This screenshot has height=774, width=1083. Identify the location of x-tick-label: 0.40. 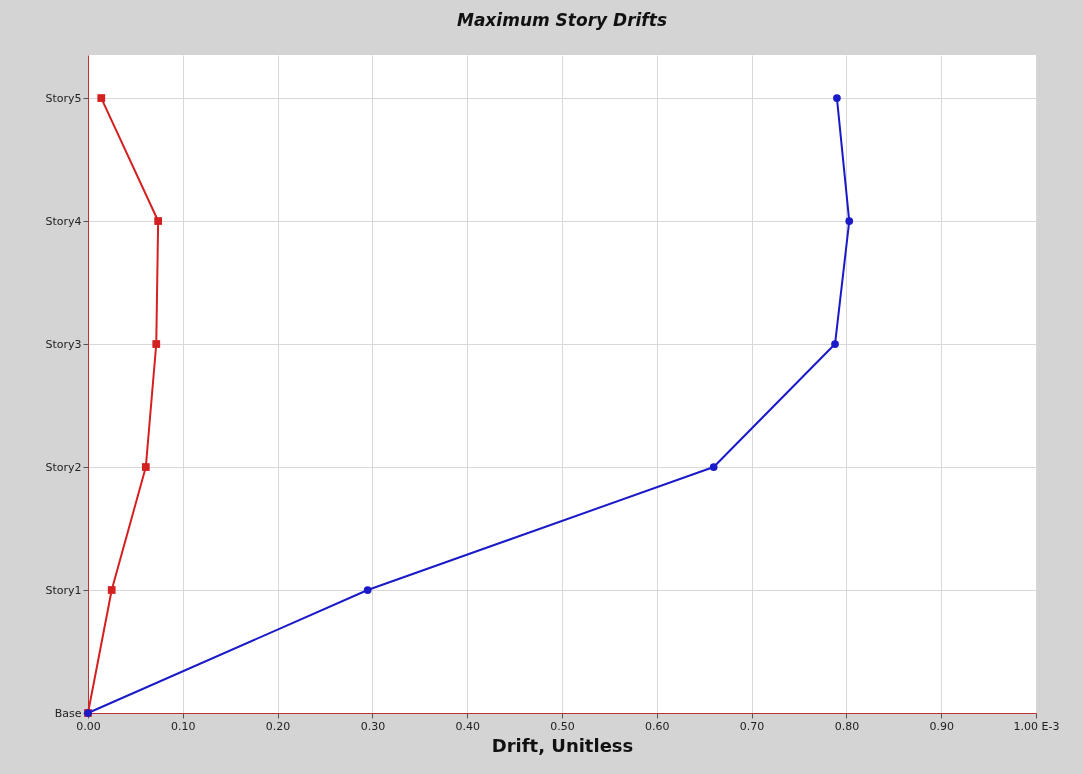
(467, 726).